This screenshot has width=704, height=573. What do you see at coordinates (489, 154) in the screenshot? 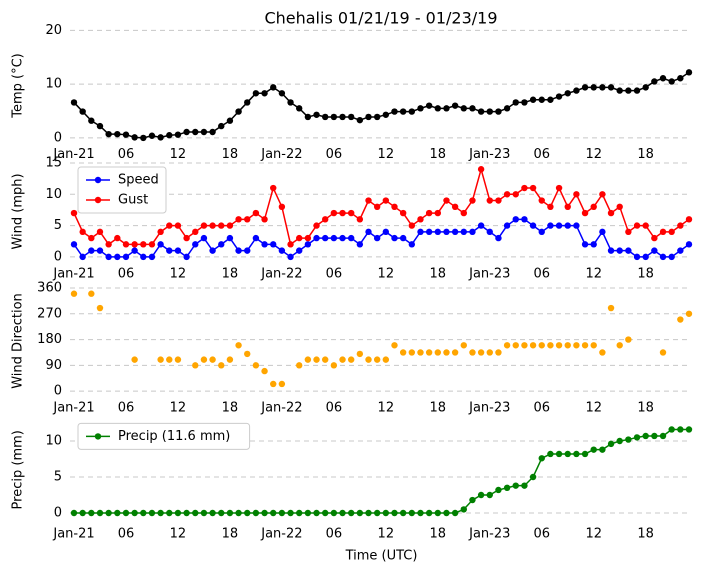
I see `x-tick-label: Jan-23` at bounding box center [489, 154].